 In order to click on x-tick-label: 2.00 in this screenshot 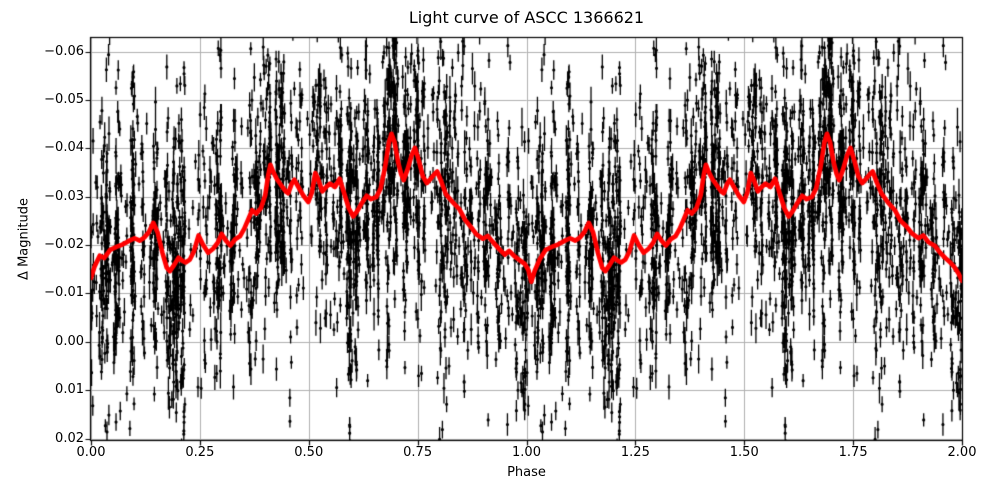, I will do `click(962, 452)`.